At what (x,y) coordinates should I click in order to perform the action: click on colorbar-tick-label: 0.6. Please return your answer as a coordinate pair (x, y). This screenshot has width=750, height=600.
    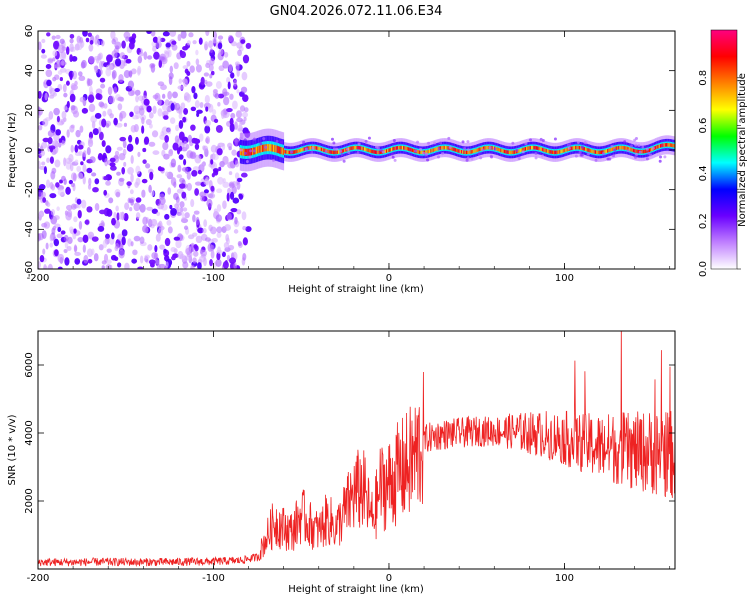
    Looking at the image, I should click on (703, 126).